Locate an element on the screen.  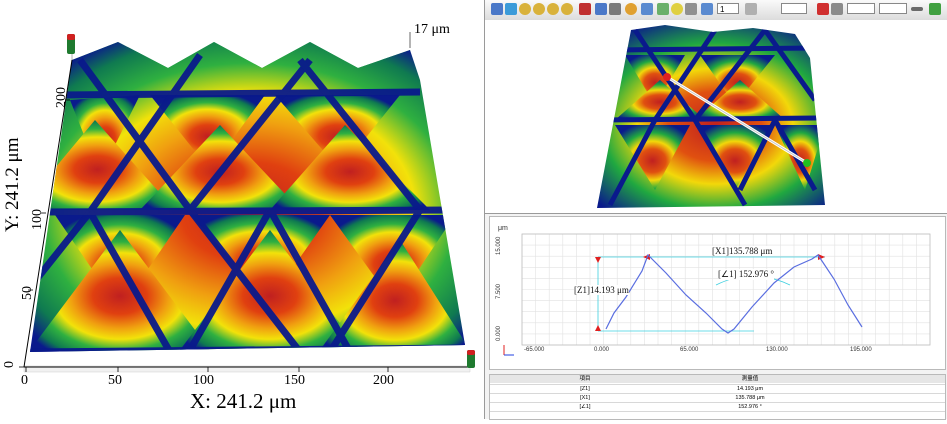
profile-y-tick-7: 7.500 is located at coordinates (499, 291).